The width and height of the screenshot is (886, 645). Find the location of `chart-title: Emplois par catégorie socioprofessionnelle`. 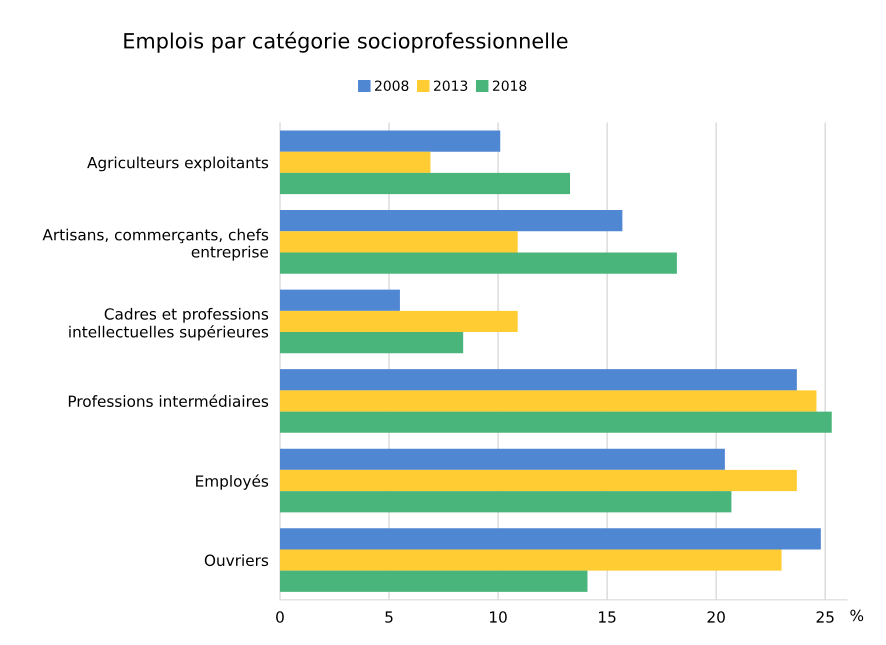

chart-title: Emplois par catégorie socioprofessionnelle is located at coordinates (346, 42).